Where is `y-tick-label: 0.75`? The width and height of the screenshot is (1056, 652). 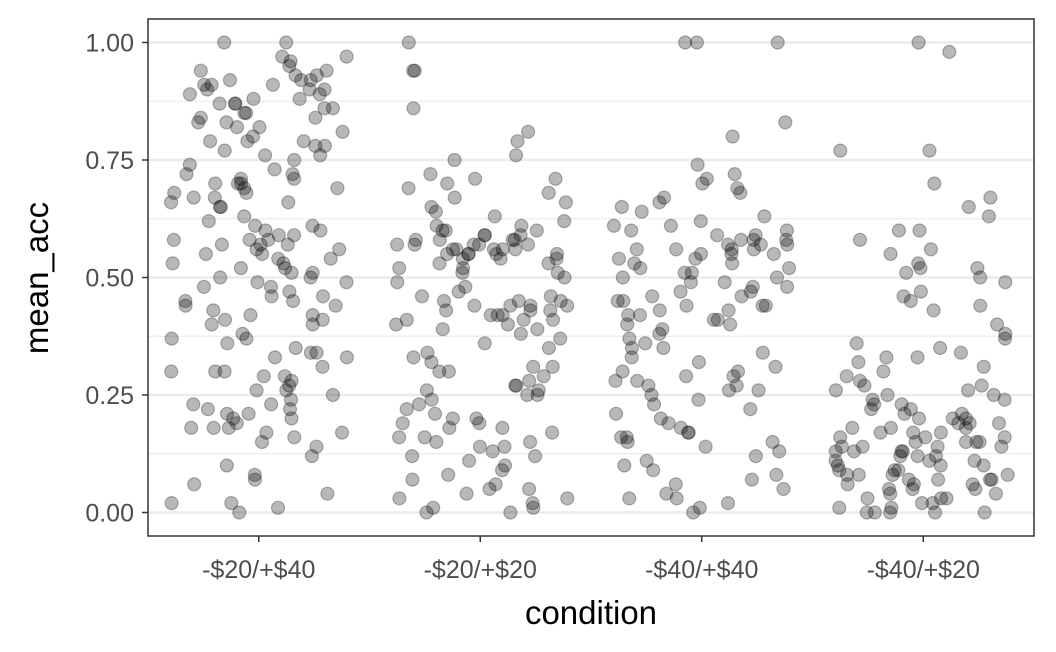
y-tick-label: 0.75 is located at coordinates (109, 161).